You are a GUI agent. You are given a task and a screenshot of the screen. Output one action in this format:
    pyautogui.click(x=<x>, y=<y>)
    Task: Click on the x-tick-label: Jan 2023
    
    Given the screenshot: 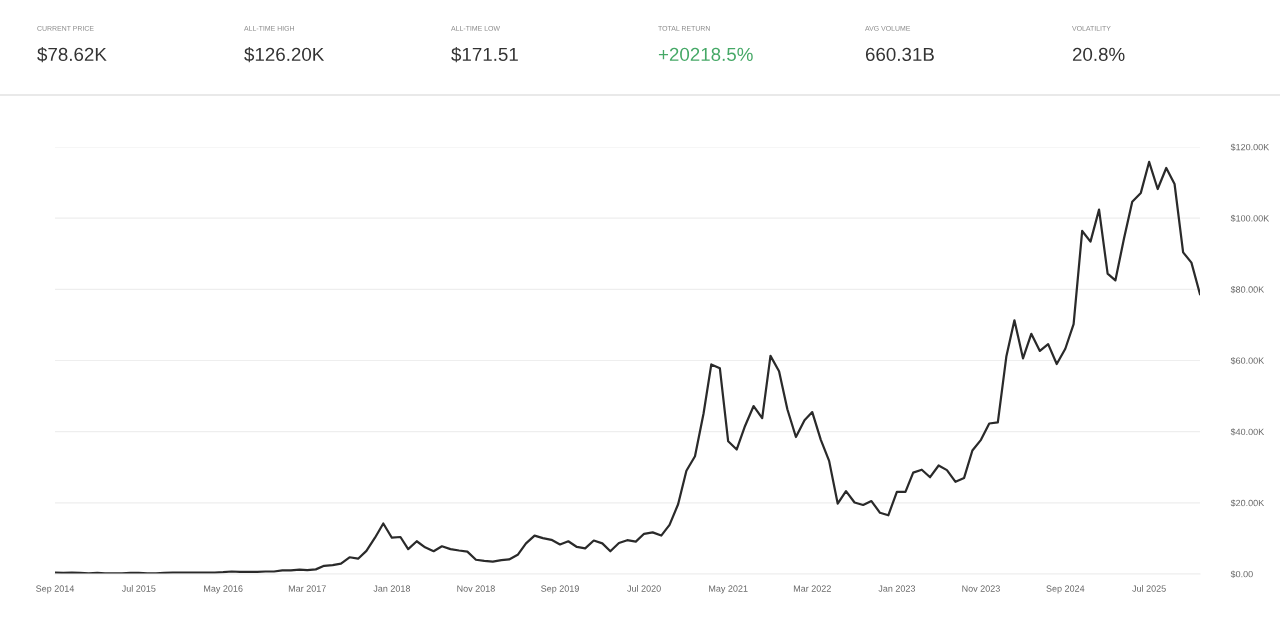 What is the action you would take?
    pyautogui.click(x=897, y=588)
    